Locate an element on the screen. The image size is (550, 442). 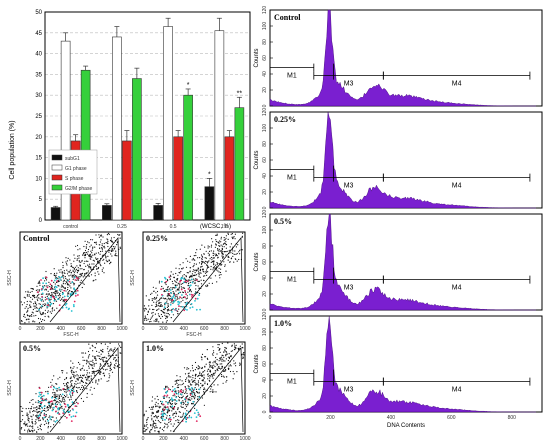
bar-x-tick-label: 0.25 is located at coordinates (122, 227).